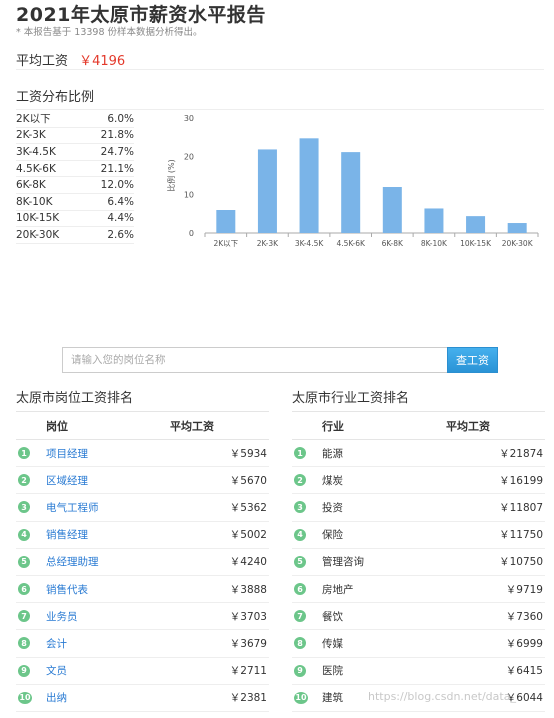 This screenshot has height=718, width=554. Describe the element at coordinates (142, 454) in the screenshot. I see `rank-row: 1 项目经理 ￥5934` at that location.